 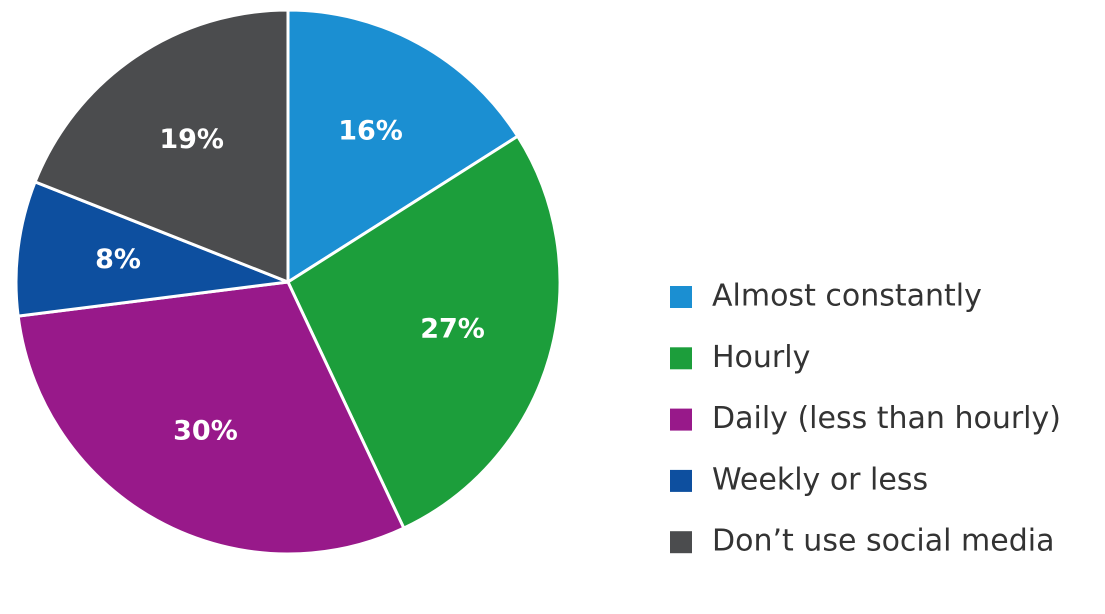 What do you see at coordinates (820, 479) in the screenshot?
I see `legend-label: Weekly or less` at bounding box center [820, 479].